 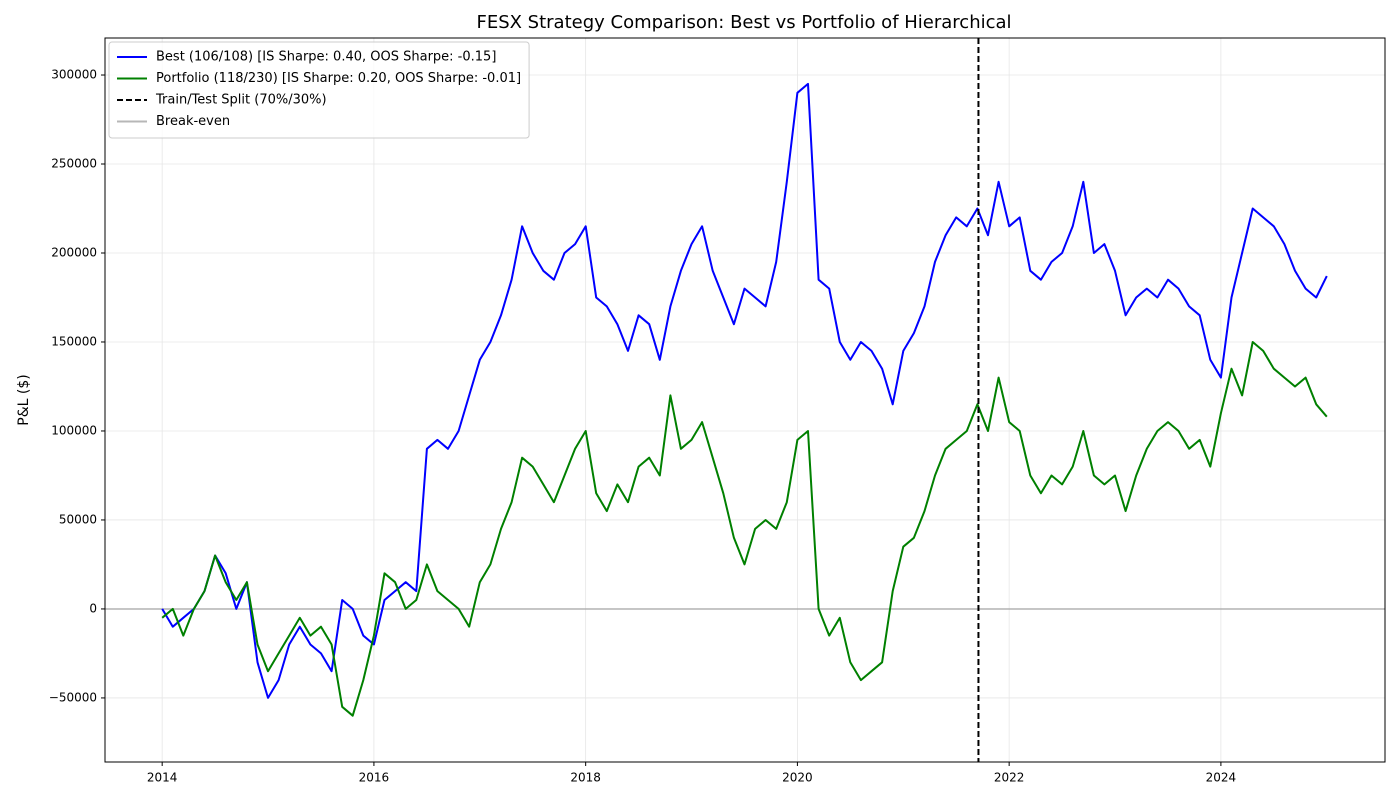 What do you see at coordinates (374, 778) in the screenshot?
I see `x-tick-label: 2016` at bounding box center [374, 778].